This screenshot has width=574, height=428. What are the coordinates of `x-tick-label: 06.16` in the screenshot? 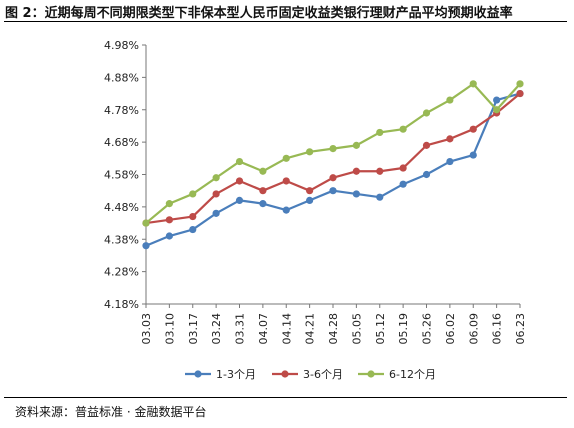 It's located at (497, 329).